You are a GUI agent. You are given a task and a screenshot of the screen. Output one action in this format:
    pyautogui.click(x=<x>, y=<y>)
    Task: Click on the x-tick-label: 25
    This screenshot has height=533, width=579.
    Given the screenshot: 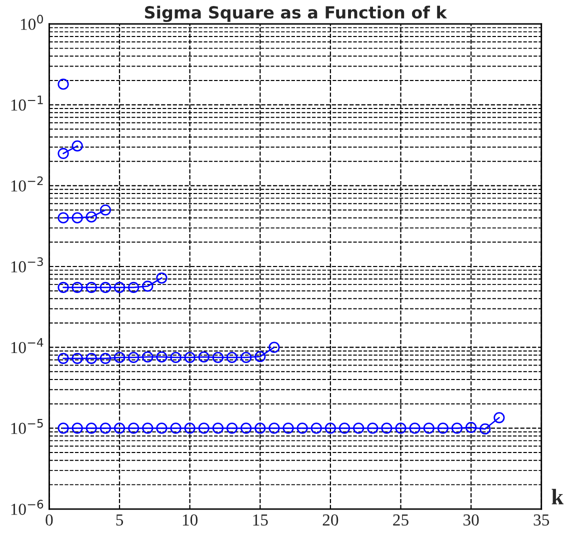 What is the action you would take?
    pyautogui.click(x=400, y=520)
    